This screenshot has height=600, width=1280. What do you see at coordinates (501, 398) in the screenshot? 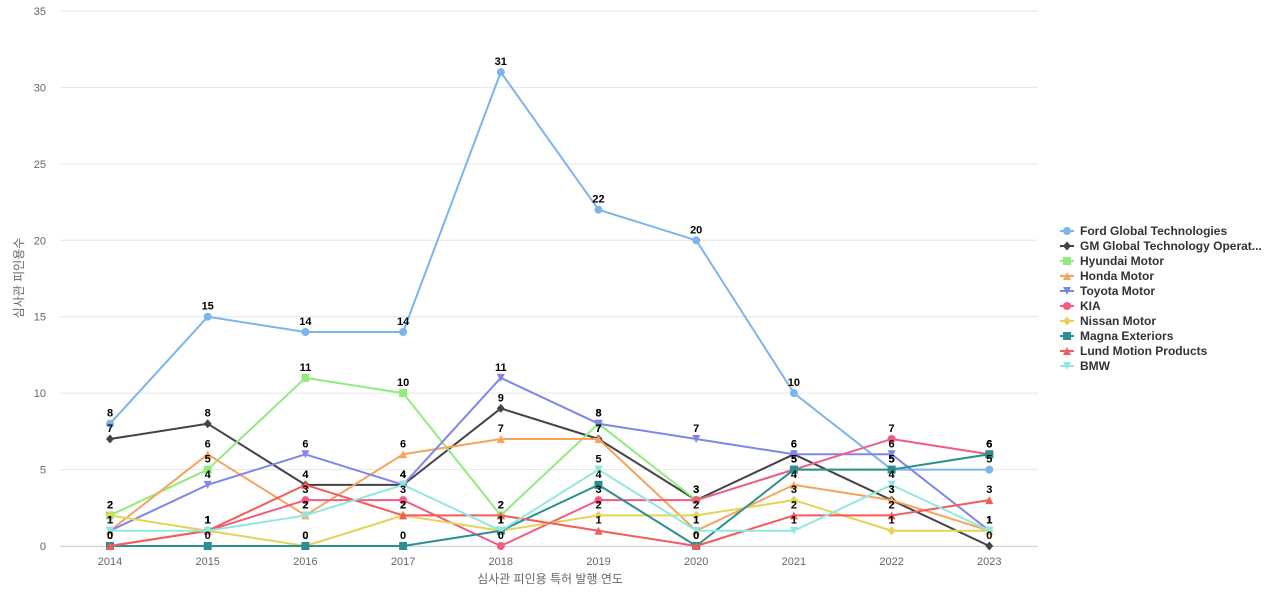
I see `data-label: 9` at bounding box center [501, 398].